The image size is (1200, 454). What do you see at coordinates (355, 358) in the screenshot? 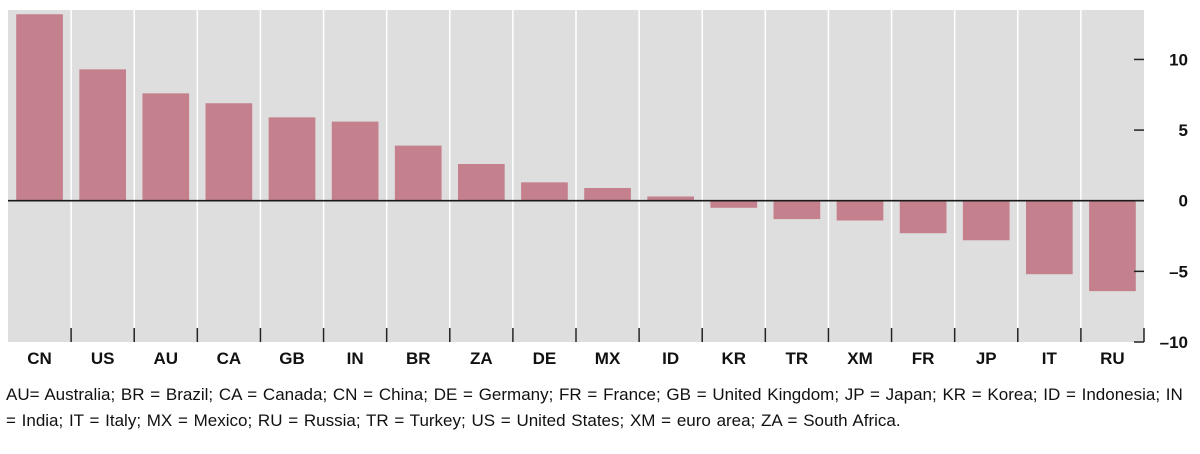
I see `x-tick-label: IN` at bounding box center [355, 358].